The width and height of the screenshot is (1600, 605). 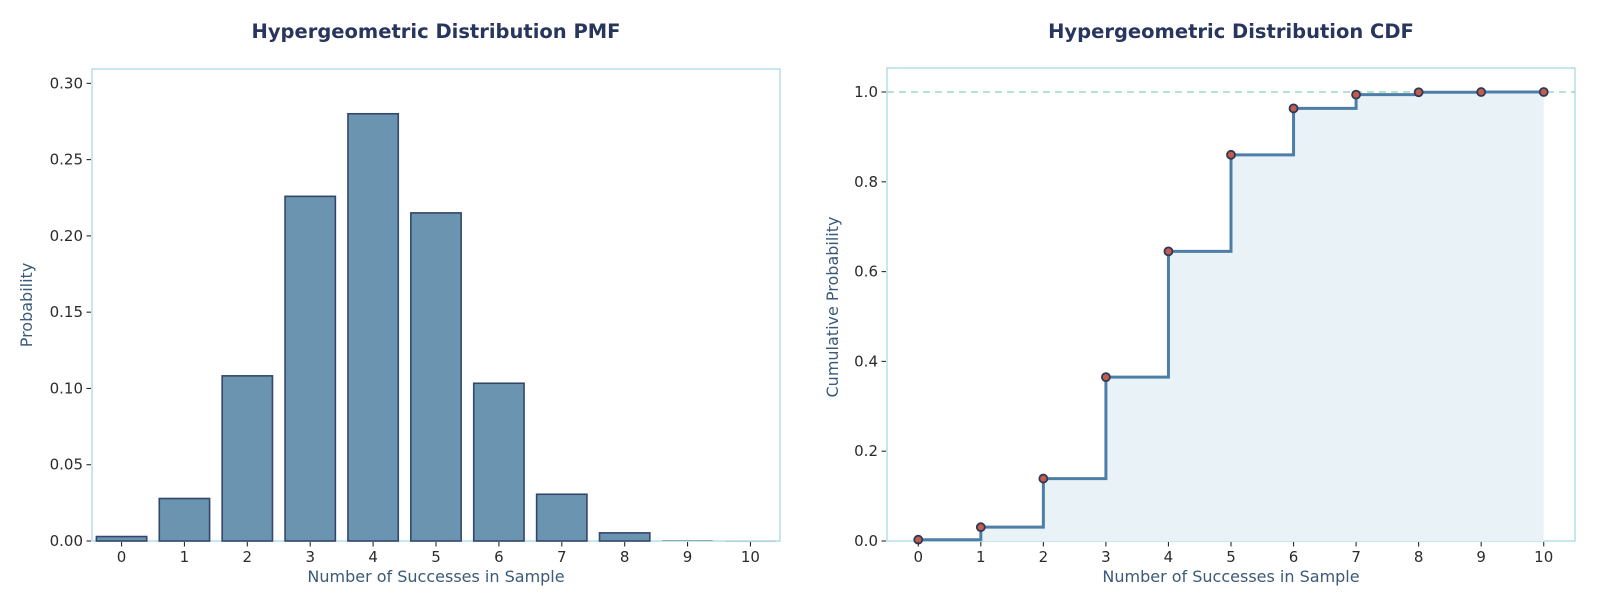 What do you see at coordinates (866, 541) in the screenshot?
I see `y-tick-label: 0.0` at bounding box center [866, 541].